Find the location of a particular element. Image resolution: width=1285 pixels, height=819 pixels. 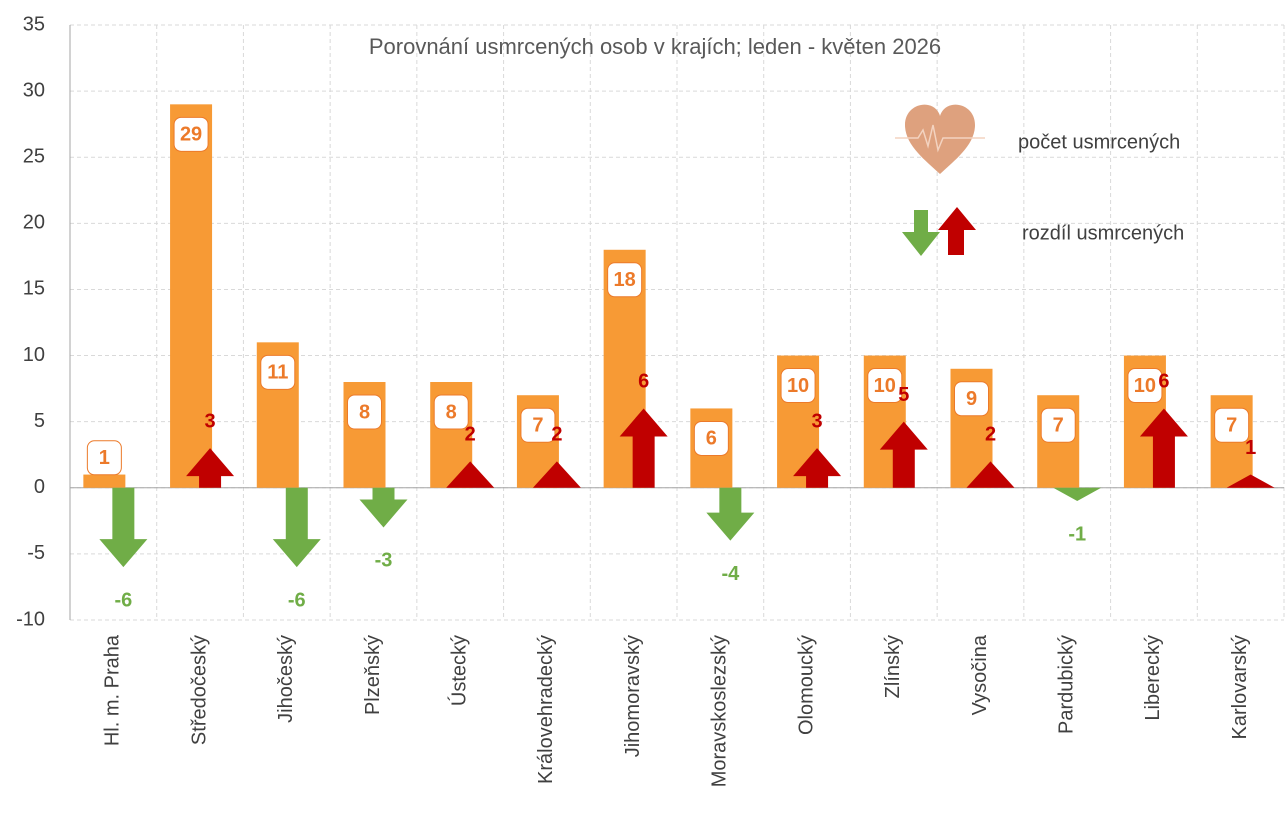

value-label: 18 is located at coordinates (625, 280).